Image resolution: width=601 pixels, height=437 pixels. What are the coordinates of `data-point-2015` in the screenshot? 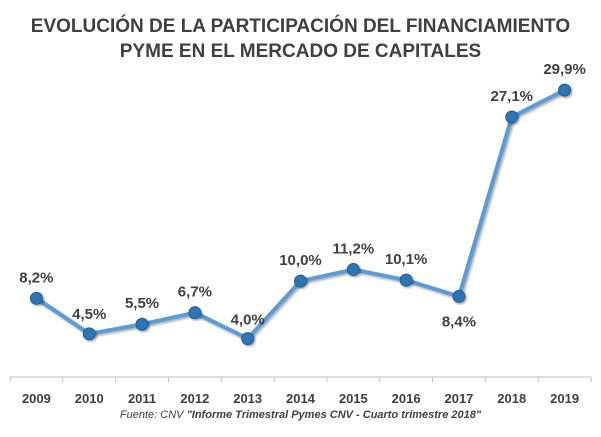 It's located at (353, 270).